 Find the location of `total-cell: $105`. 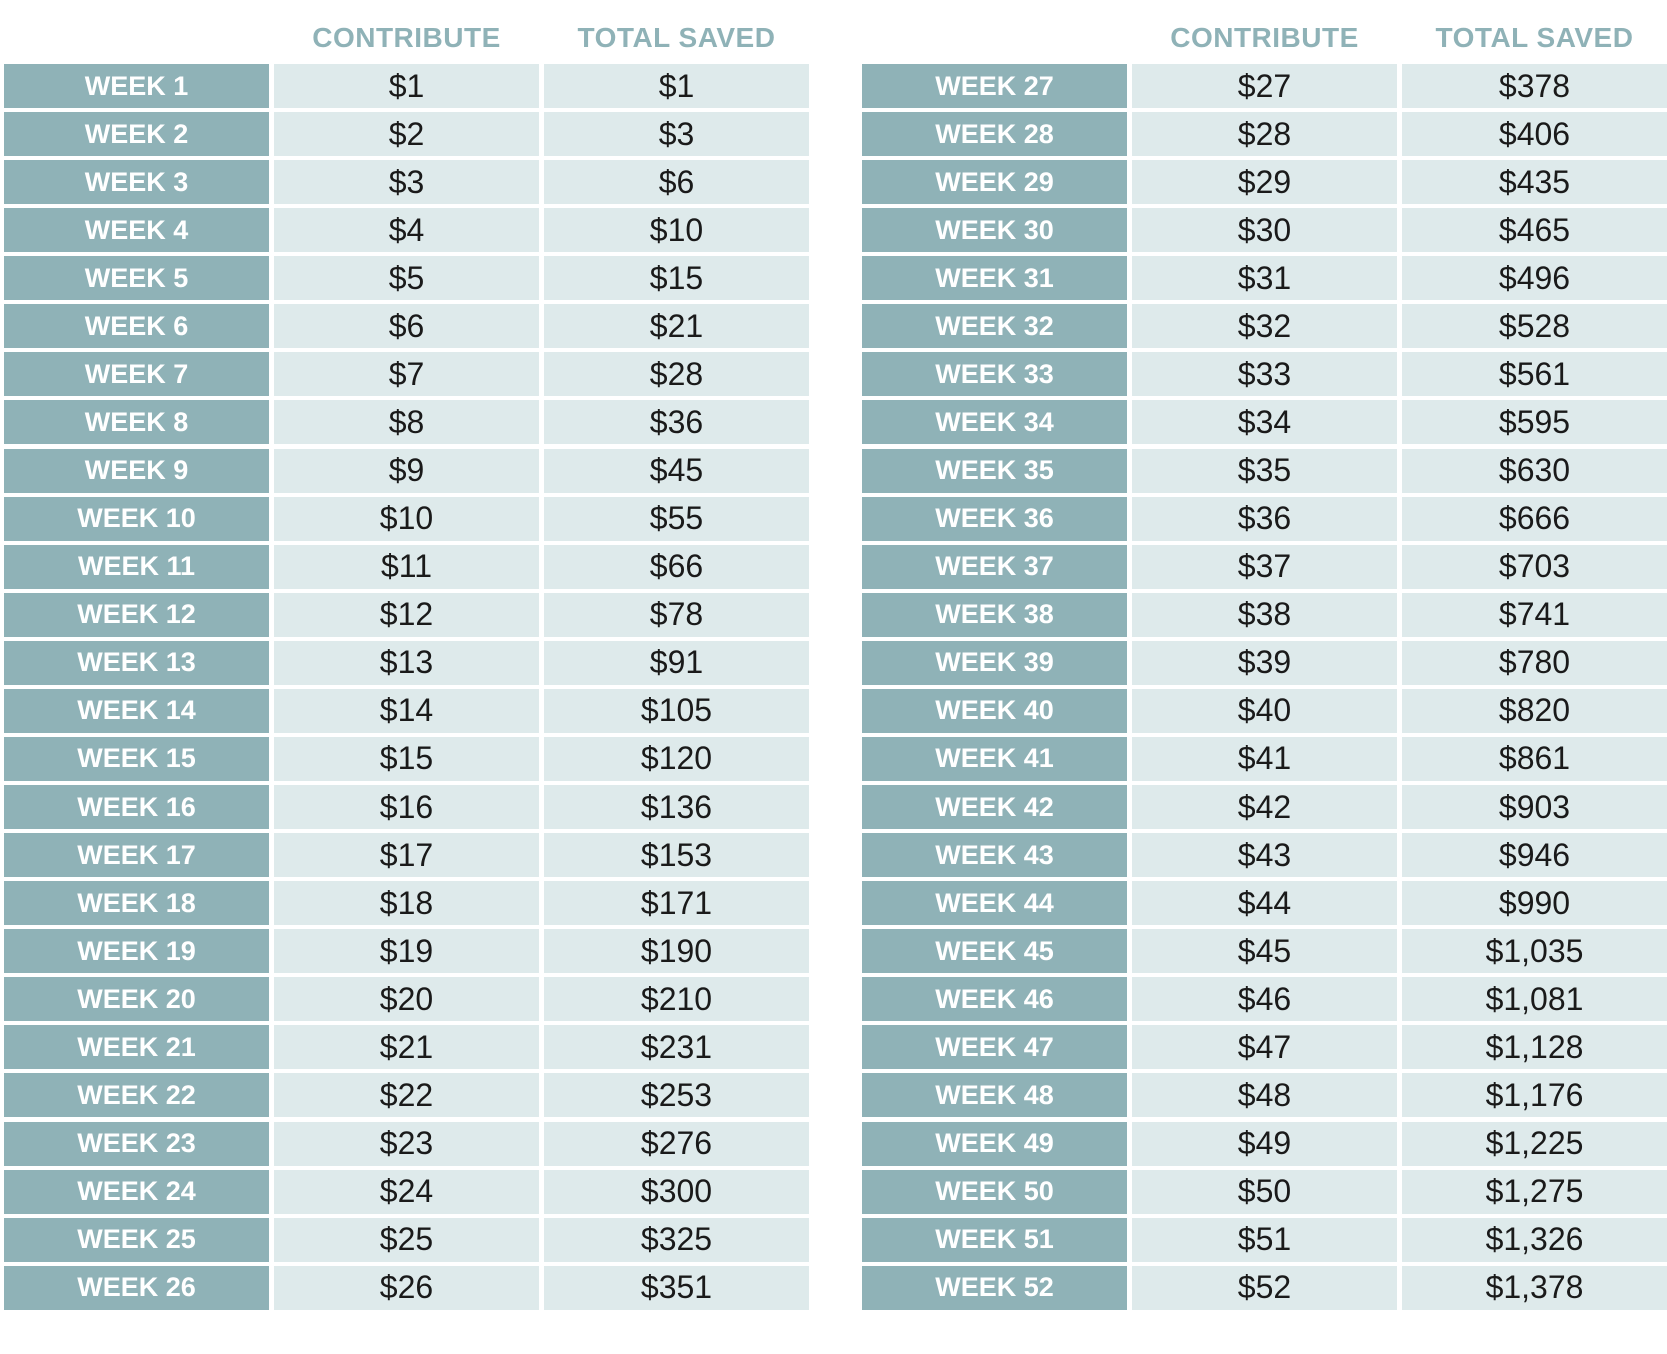

total-cell: $105 is located at coordinates (676, 710).